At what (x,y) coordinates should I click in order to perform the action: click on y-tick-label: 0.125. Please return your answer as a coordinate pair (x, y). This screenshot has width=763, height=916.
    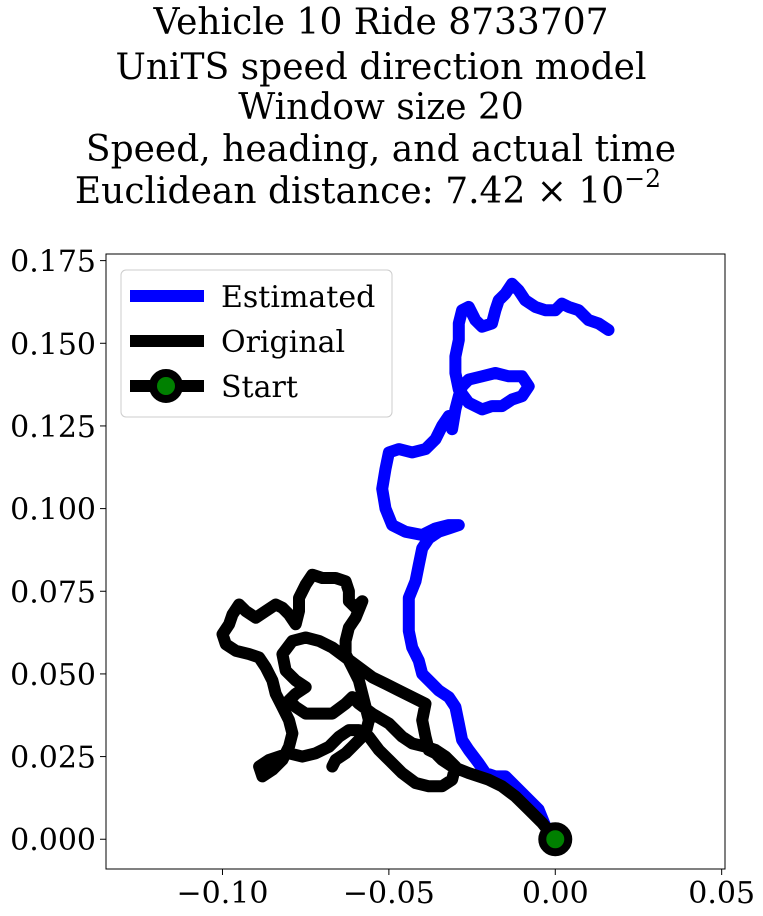
    Looking at the image, I should click on (53, 427).